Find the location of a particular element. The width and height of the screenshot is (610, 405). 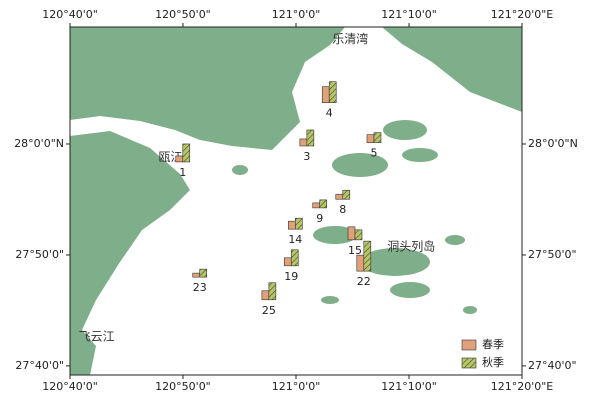

station-label: 8 is located at coordinates (342, 209).